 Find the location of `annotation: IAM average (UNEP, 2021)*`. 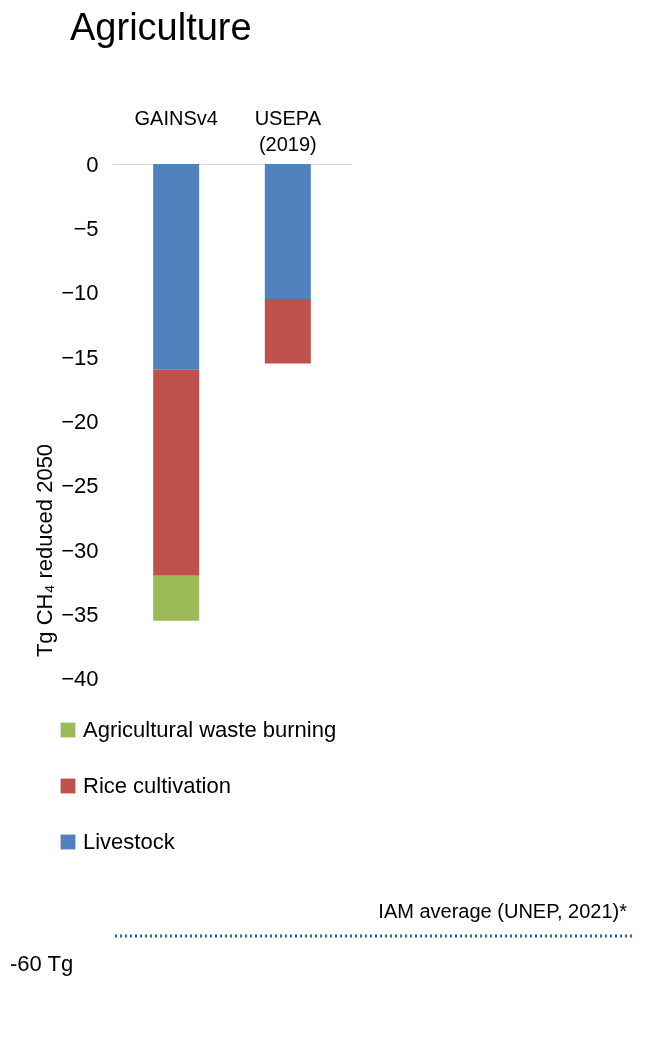

annotation: IAM average (UNEP, 2021)* is located at coordinates (503, 911).